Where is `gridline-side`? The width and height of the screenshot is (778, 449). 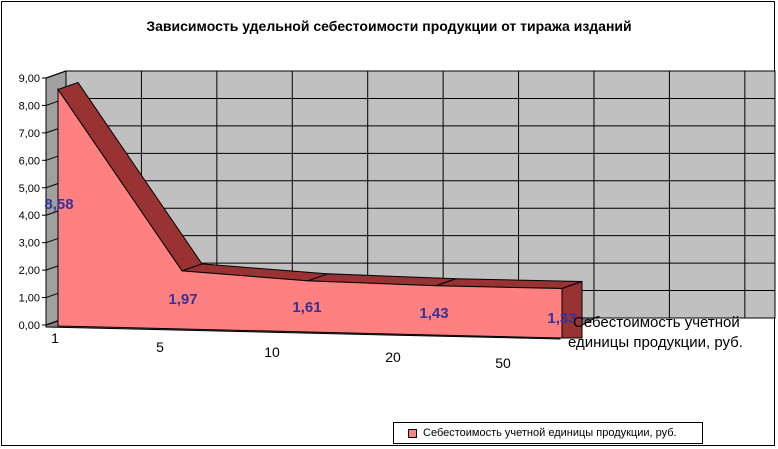
gridline-side is located at coordinates (56, 74).